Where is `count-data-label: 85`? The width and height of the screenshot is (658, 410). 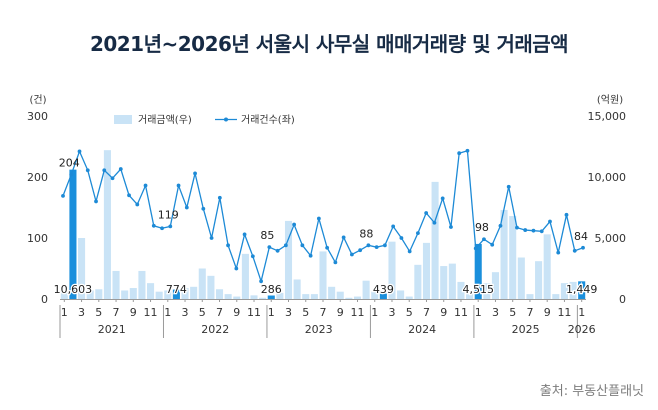
count-data-label: 85 is located at coordinates (267, 235).